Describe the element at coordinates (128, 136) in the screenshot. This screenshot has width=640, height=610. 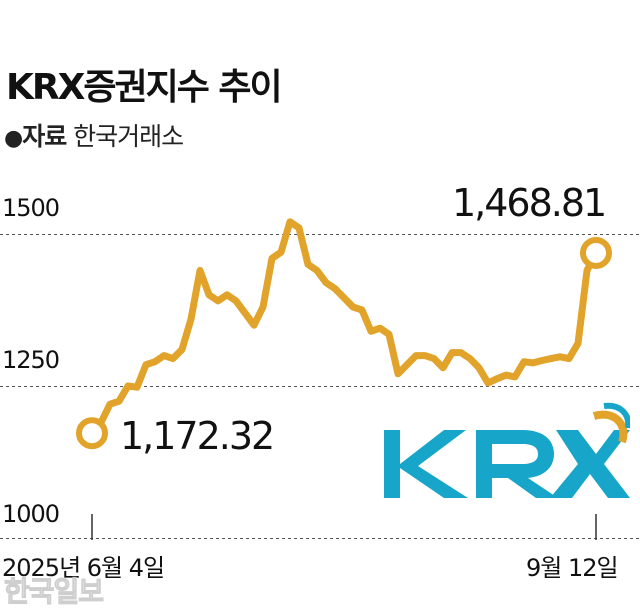
I see `source-name: 한국거래소` at that location.